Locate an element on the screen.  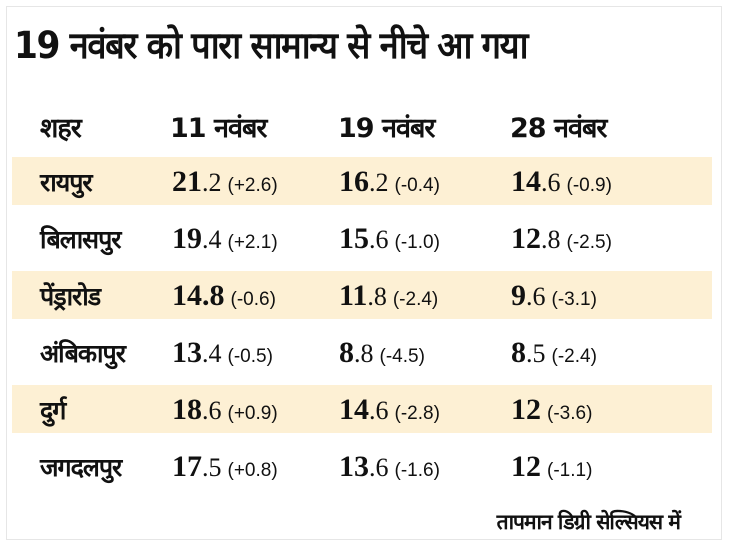
temperature-cell: 14.6 (-2.8) is located at coordinates (389, 410).